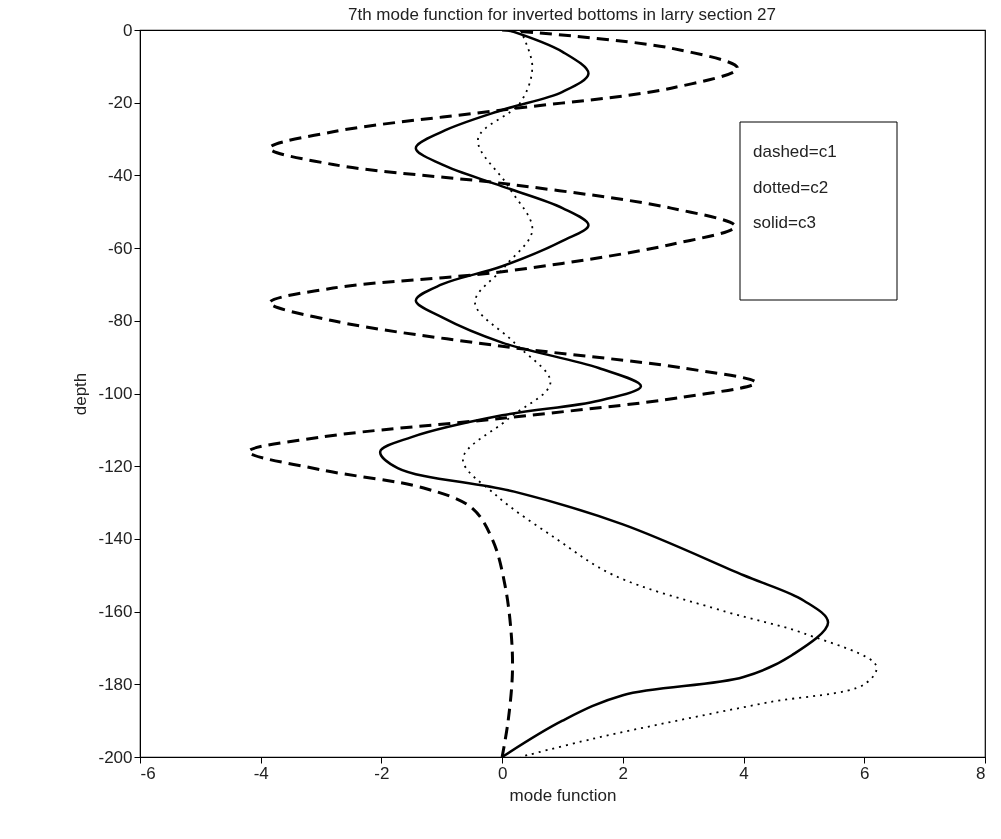 The image size is (1001, 839). I want to click on y-tick-label: -120, so click(115, 466).